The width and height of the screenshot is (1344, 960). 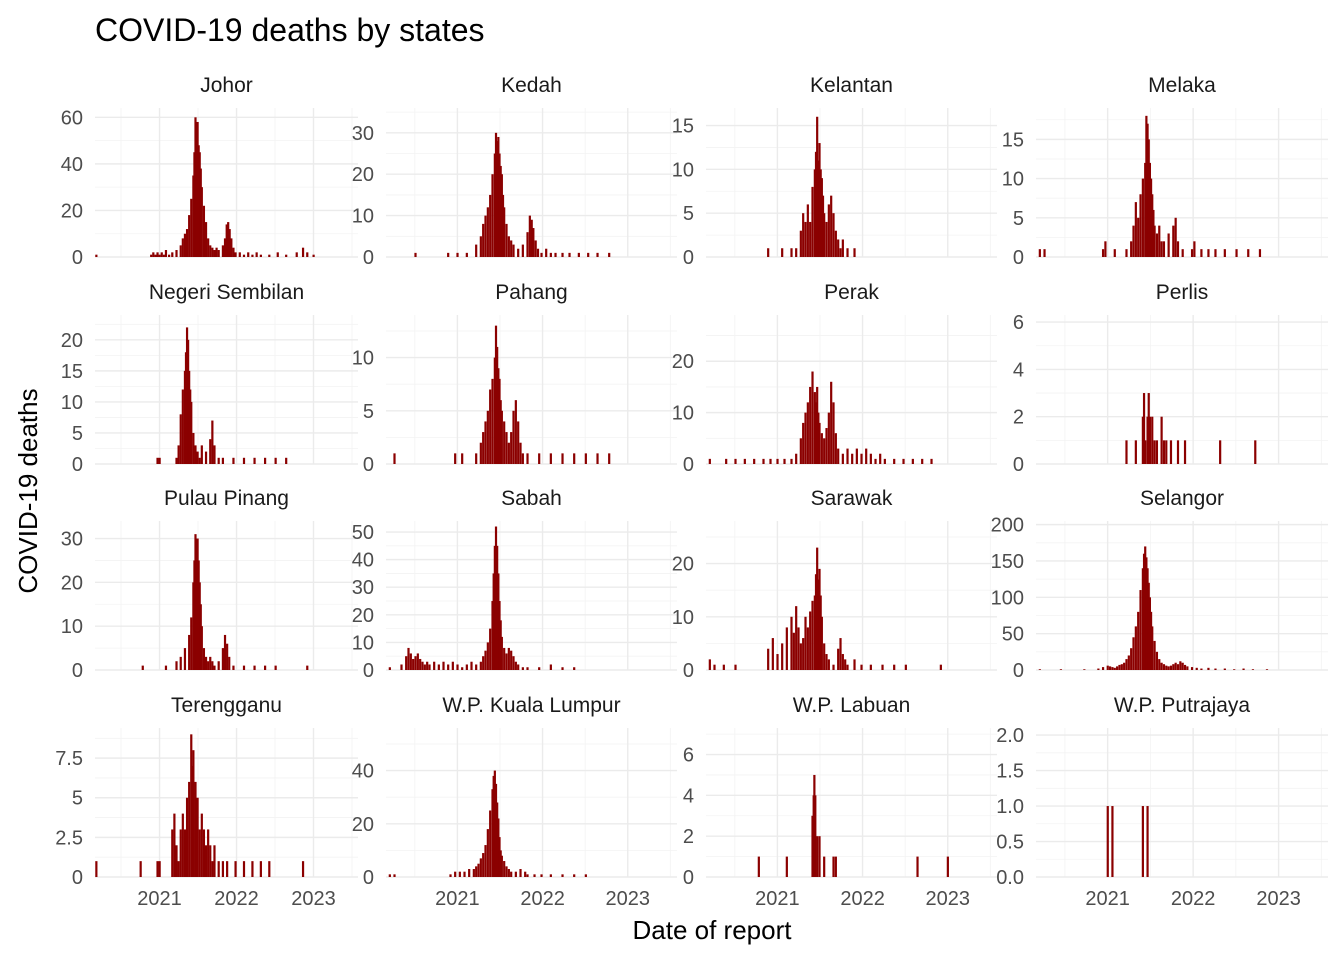 What do you see at coordinates (851, 292) in the screenshot?
I see `panel-title: Perak` at bounding box center [851, 292].